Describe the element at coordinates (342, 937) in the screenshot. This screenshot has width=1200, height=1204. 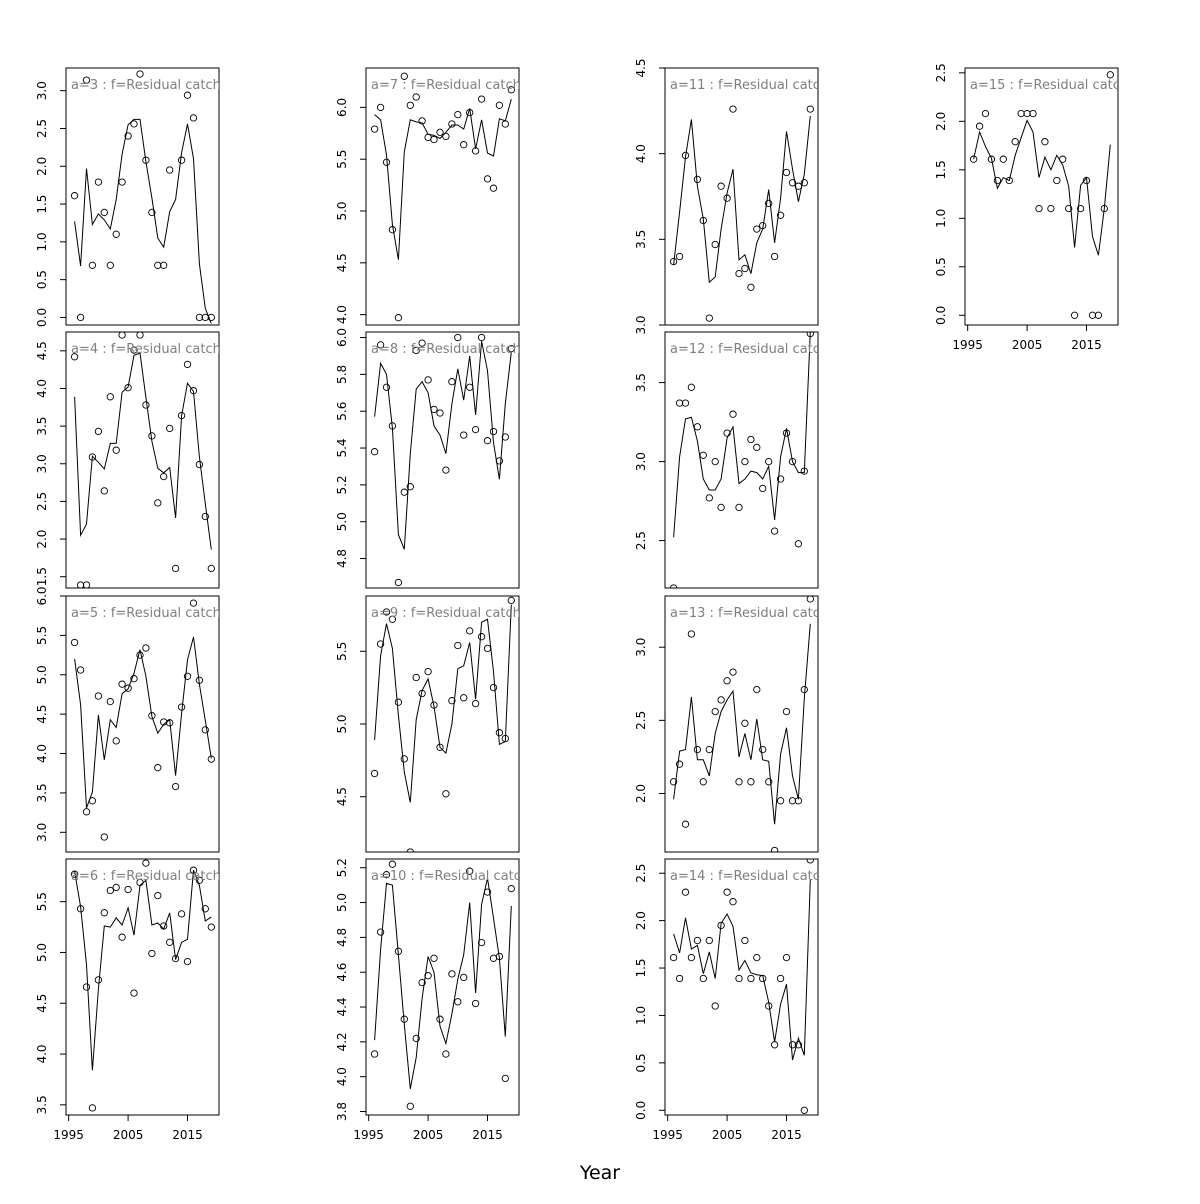
I see `y-tick-label: 4.8` at that location.